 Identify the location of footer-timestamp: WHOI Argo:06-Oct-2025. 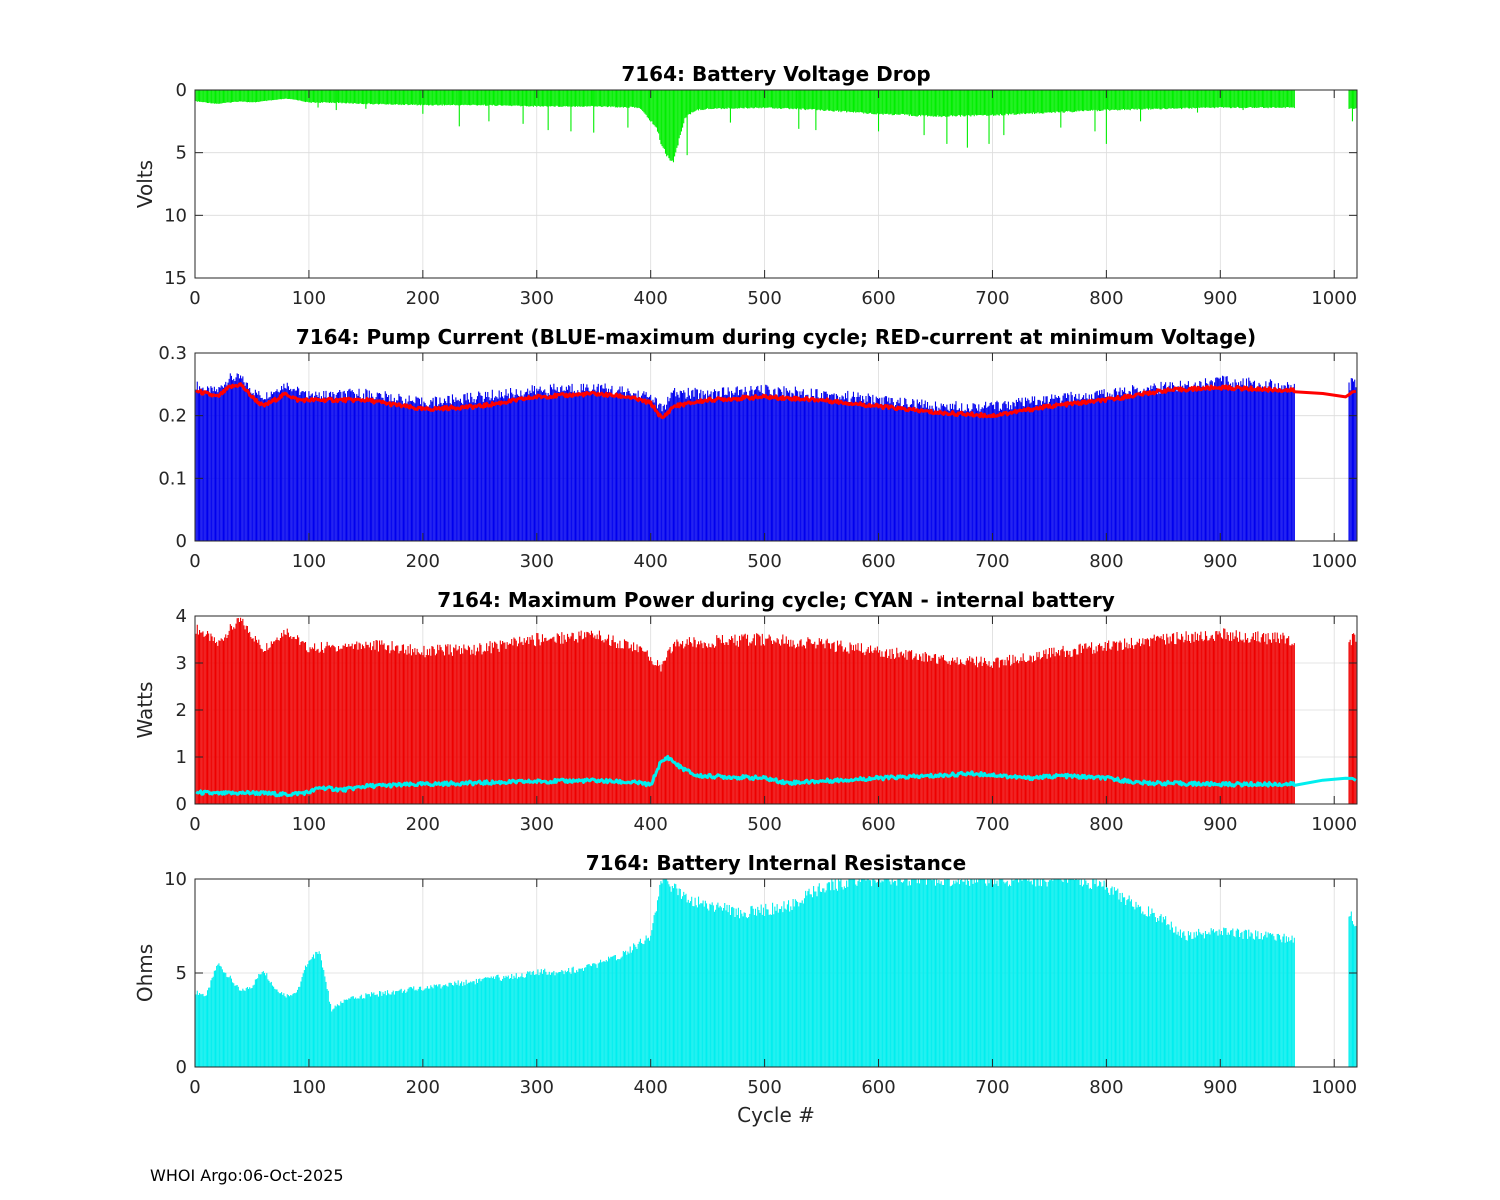
(247, 1175).